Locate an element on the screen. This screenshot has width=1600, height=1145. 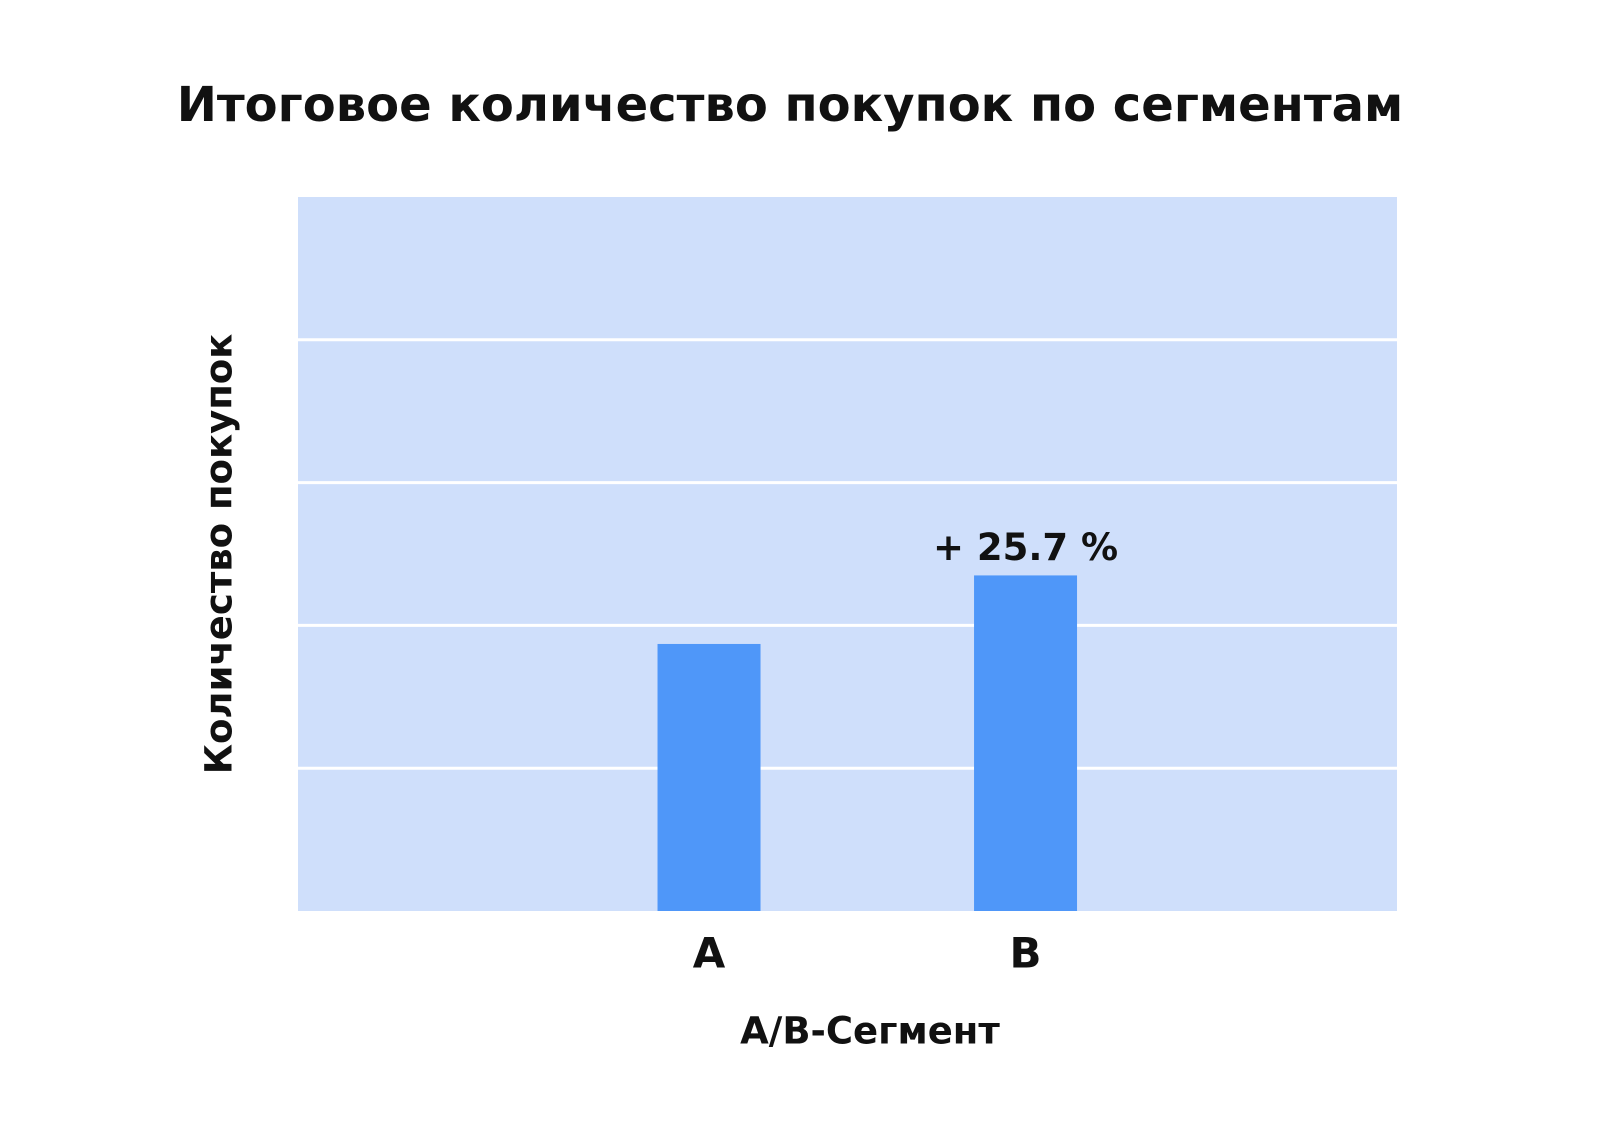
chart-title: Итоговое количество покупок по сегментам is located at coordinates (790, 105).